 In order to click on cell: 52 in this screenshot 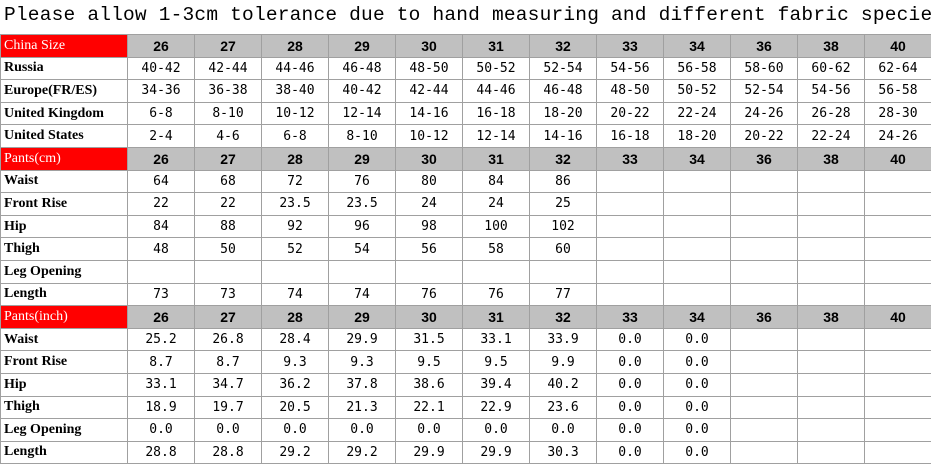, I will do `click(295, 249)`.